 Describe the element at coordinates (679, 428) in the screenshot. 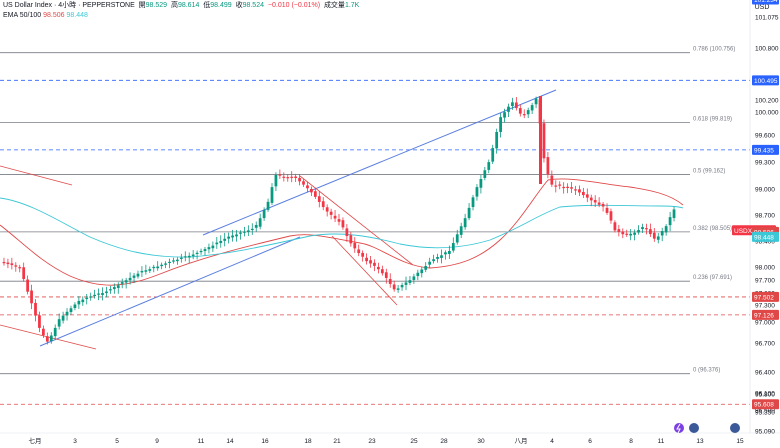

I see `lightning-icon` at that location.